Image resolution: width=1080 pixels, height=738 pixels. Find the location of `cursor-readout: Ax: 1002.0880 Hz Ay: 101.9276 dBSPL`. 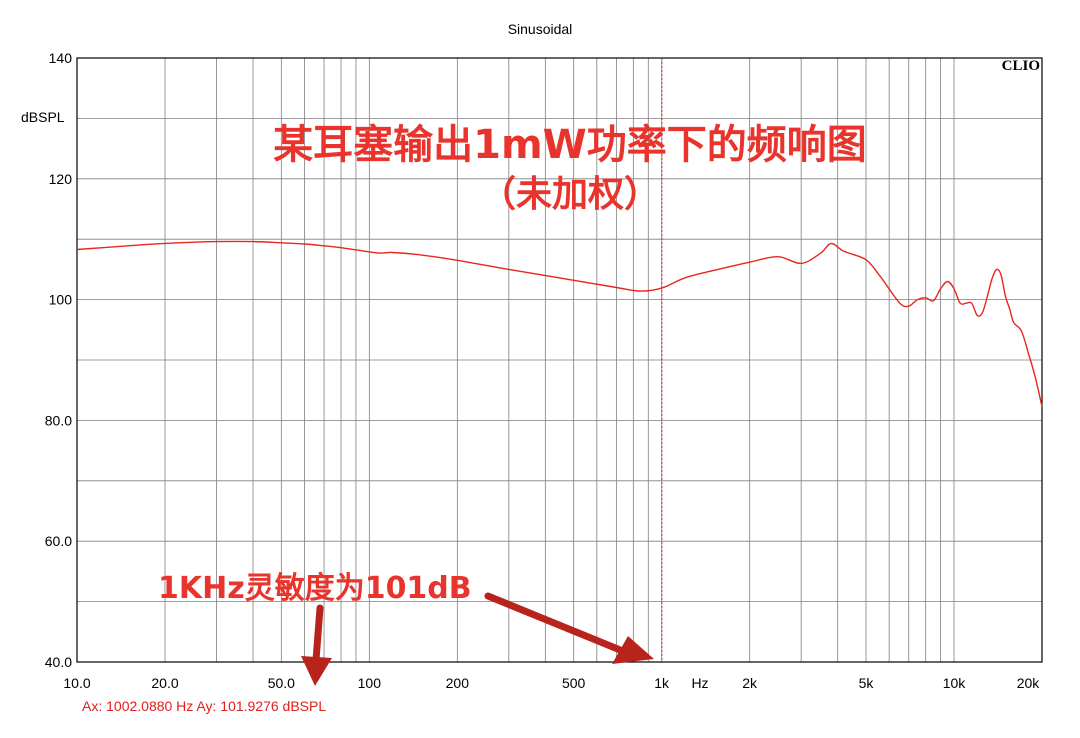

cursor-readout: Ax: 1002.0880 Hz Ay: 101.9276 dBSPL is located at coordinates (204, 706).